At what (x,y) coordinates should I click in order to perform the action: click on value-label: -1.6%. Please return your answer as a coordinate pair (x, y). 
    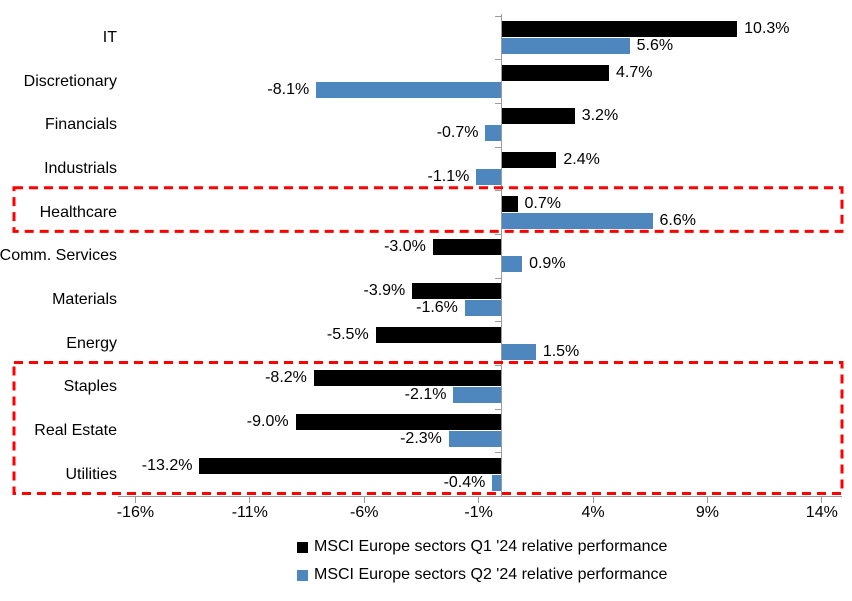
    Looking at the image, I should click on (437, 308).